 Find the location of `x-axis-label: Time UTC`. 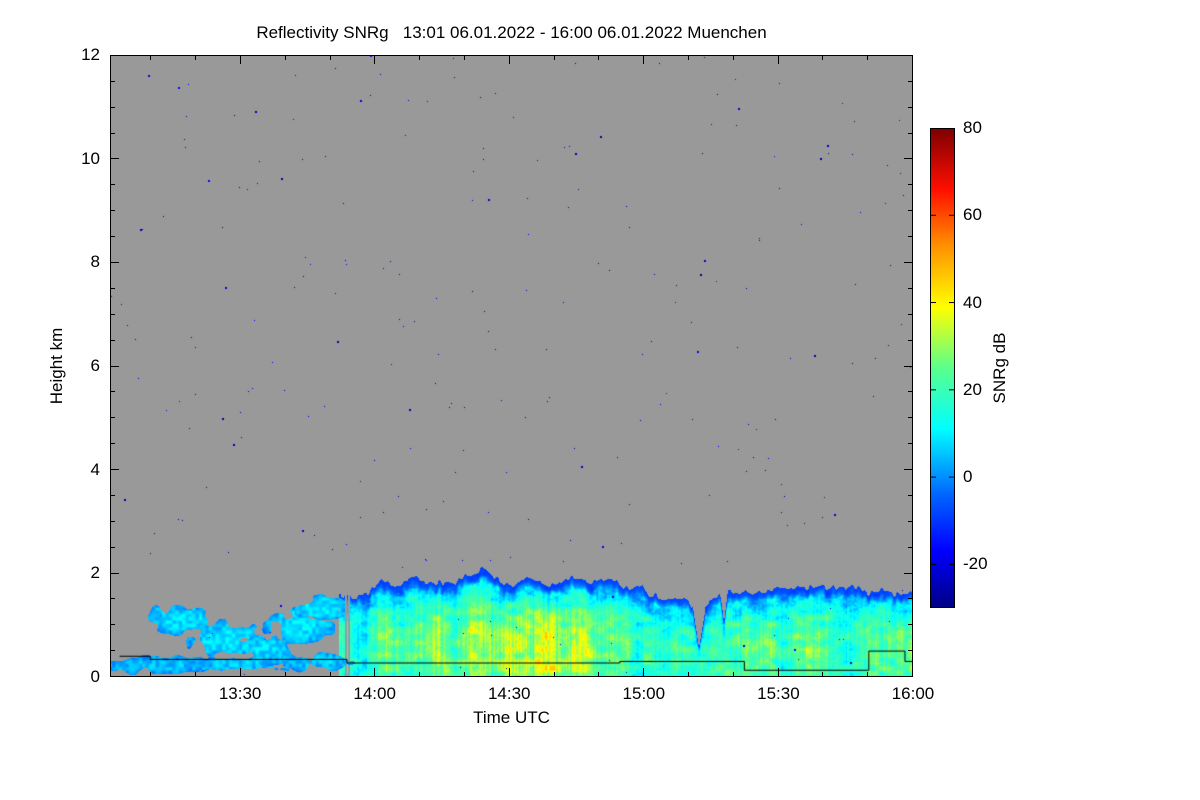

x-axis-label: Time UTC is located at coordinates (511, 717).